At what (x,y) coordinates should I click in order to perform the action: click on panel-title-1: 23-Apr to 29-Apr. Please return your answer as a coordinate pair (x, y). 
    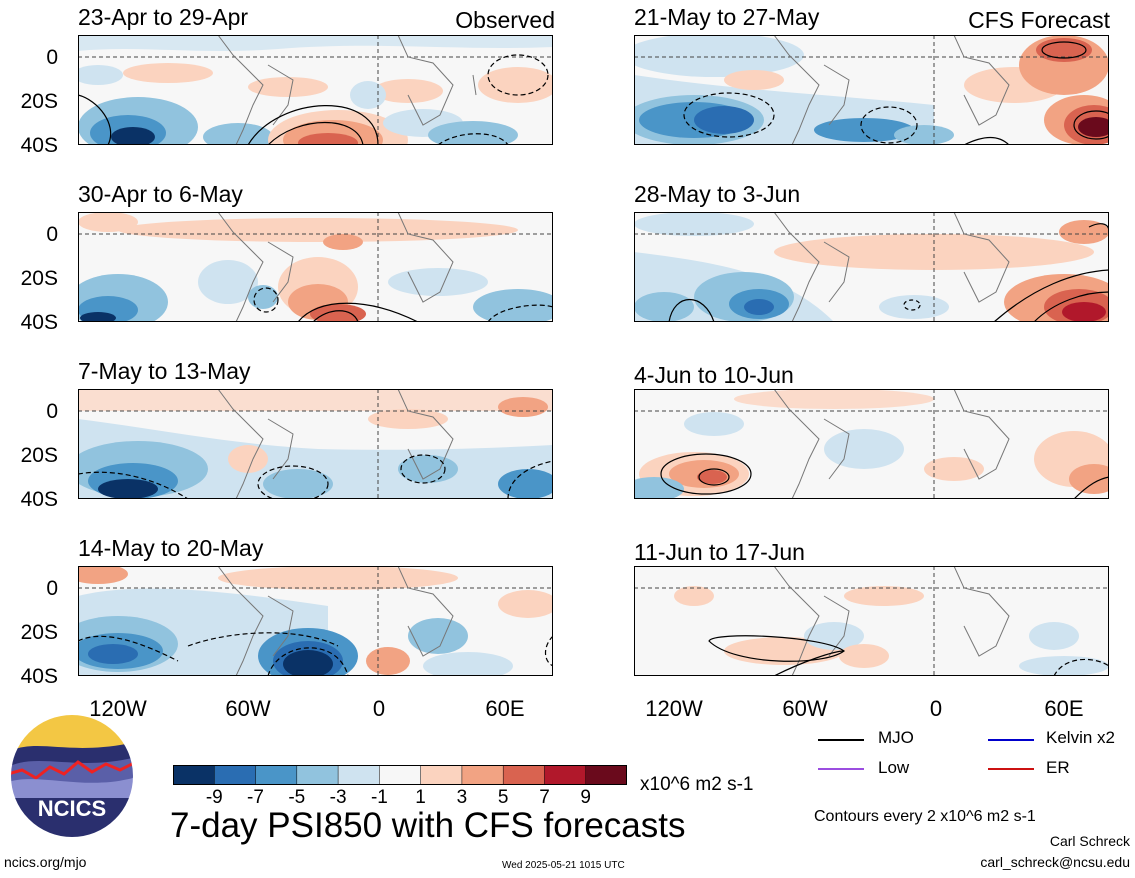
    Looking at the image, I should click on (163, 17).